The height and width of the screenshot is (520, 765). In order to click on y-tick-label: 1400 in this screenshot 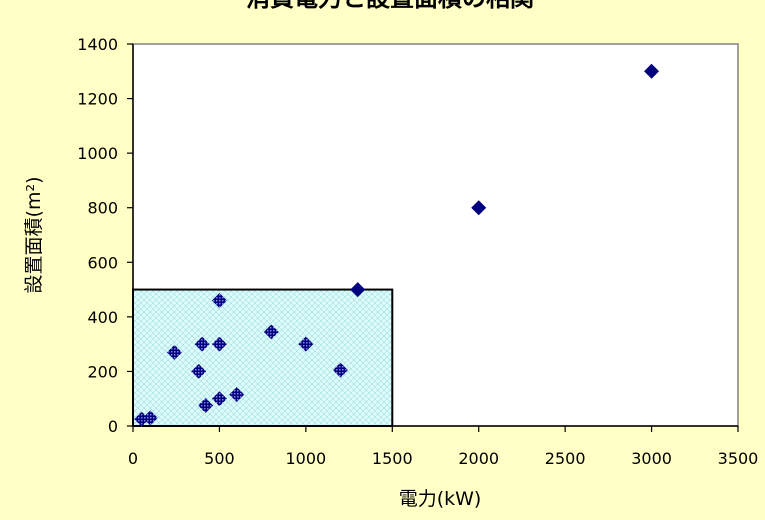, I will do `click(97, 44)`.